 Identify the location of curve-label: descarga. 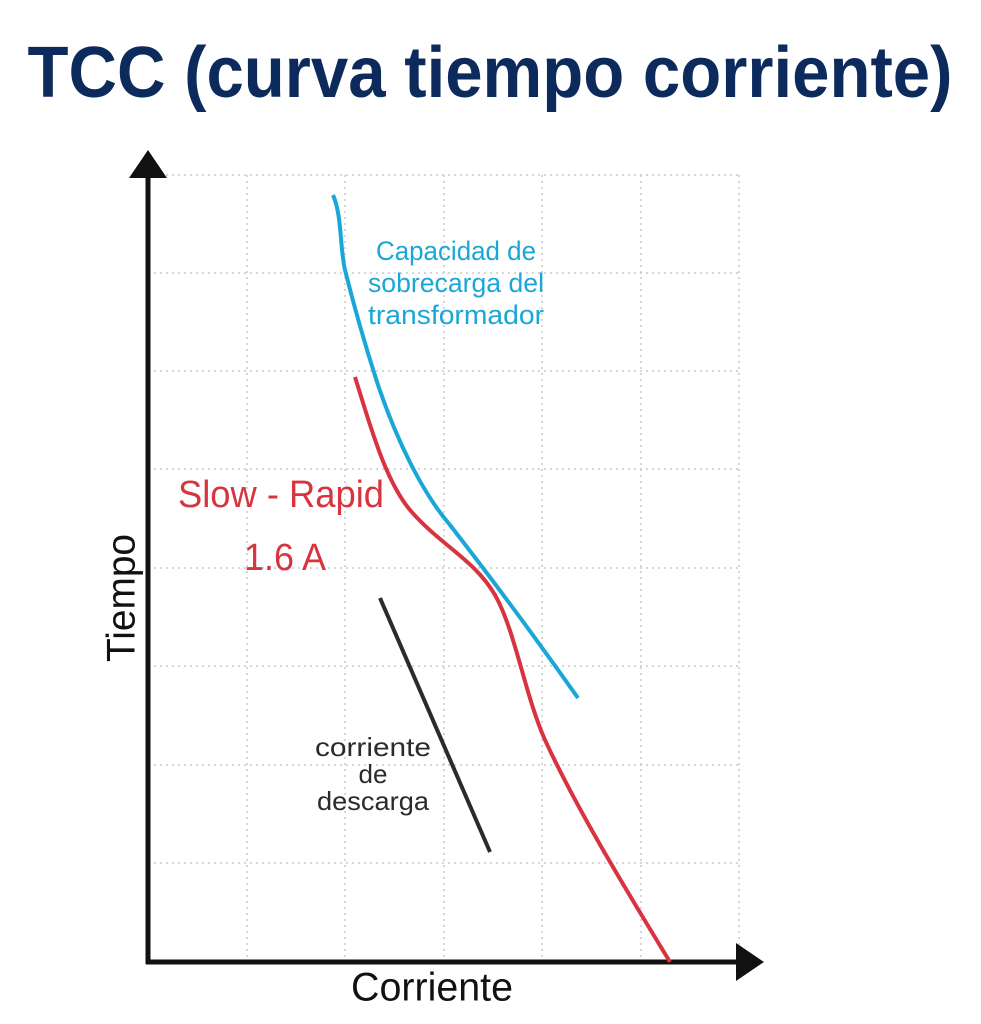
(373, 801).